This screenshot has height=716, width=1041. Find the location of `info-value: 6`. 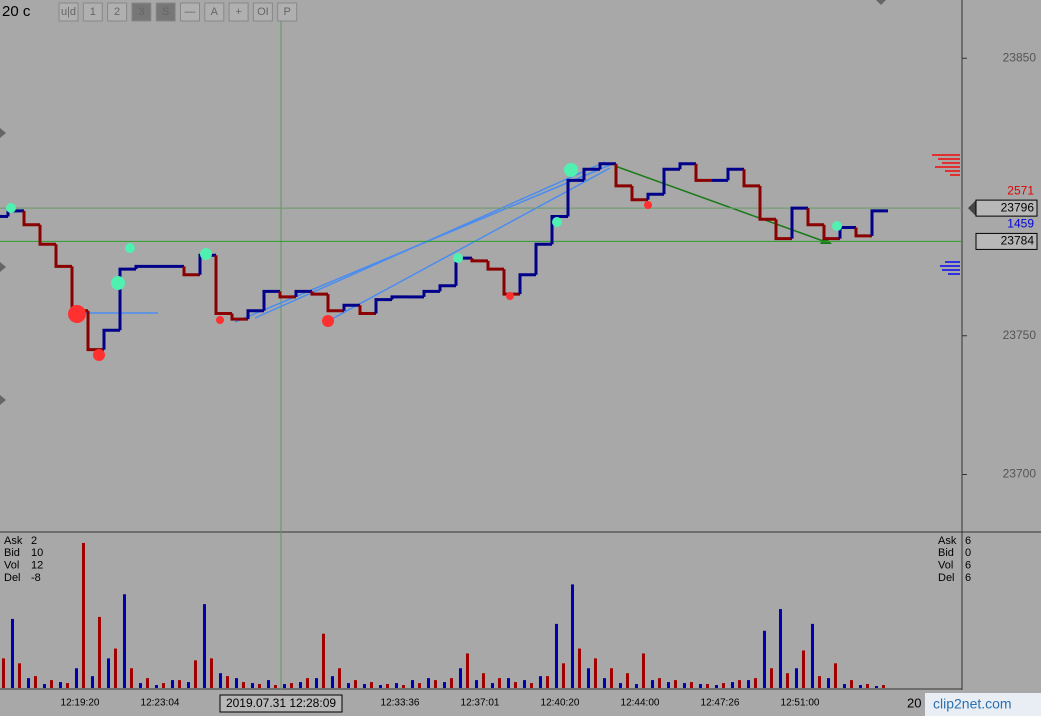

info-value: 6 is located at coordinates (968, 578).